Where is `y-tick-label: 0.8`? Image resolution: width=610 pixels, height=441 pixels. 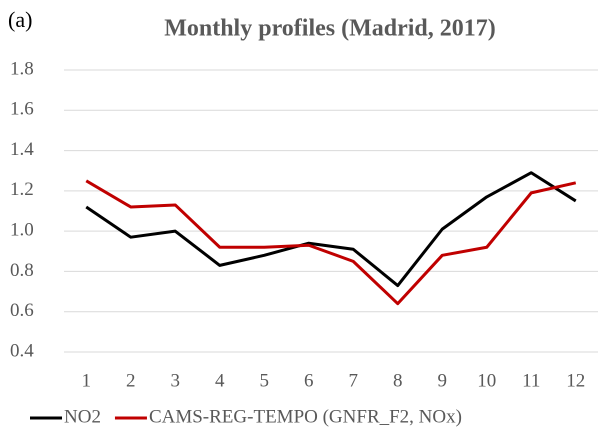
y-tick-label: 0.8 is located at coordinates (22, 270).